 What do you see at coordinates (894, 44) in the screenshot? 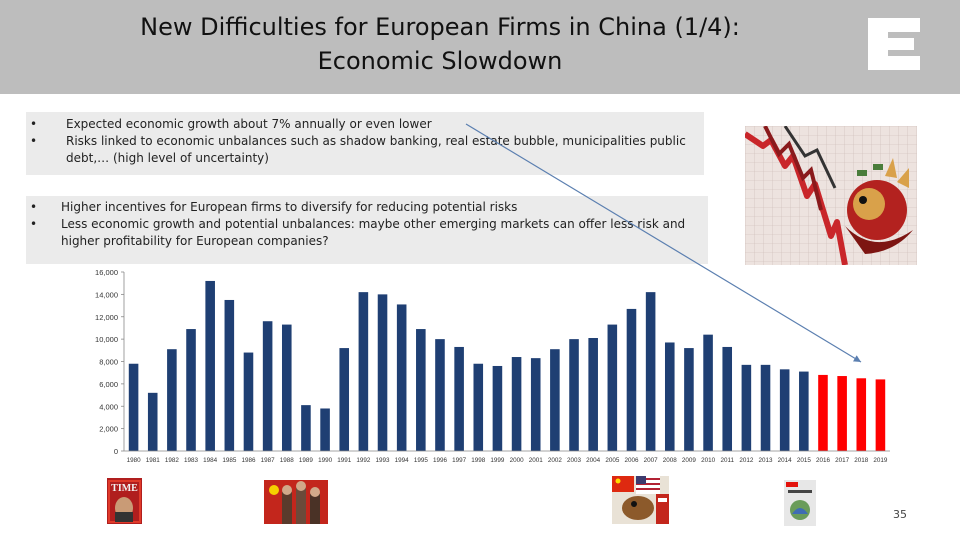
I see `e-logo-icon` at bounding box center [894, 44].